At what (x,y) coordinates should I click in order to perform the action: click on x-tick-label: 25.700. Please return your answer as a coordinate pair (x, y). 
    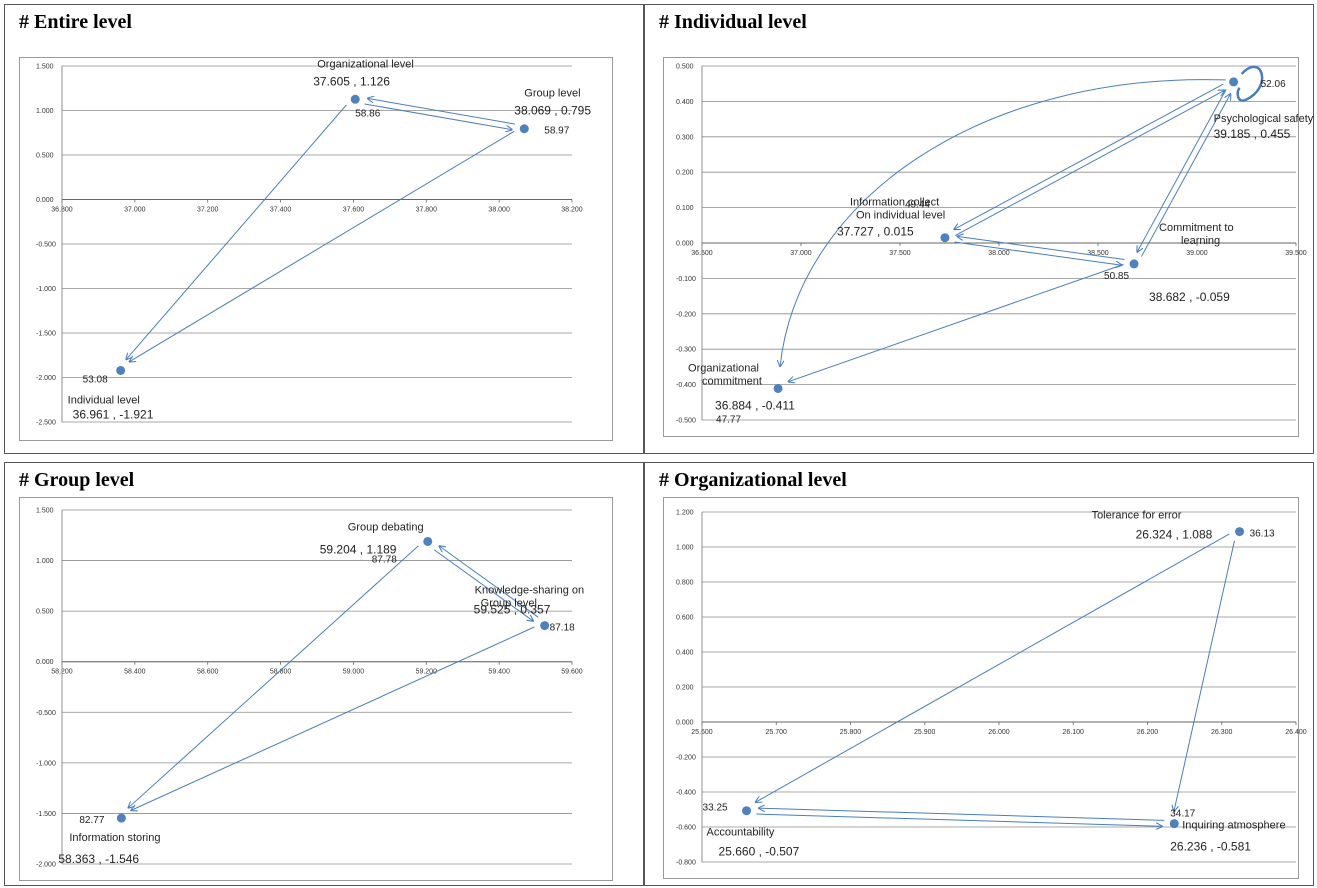
    Looking at the image, I should click on (777, 732).